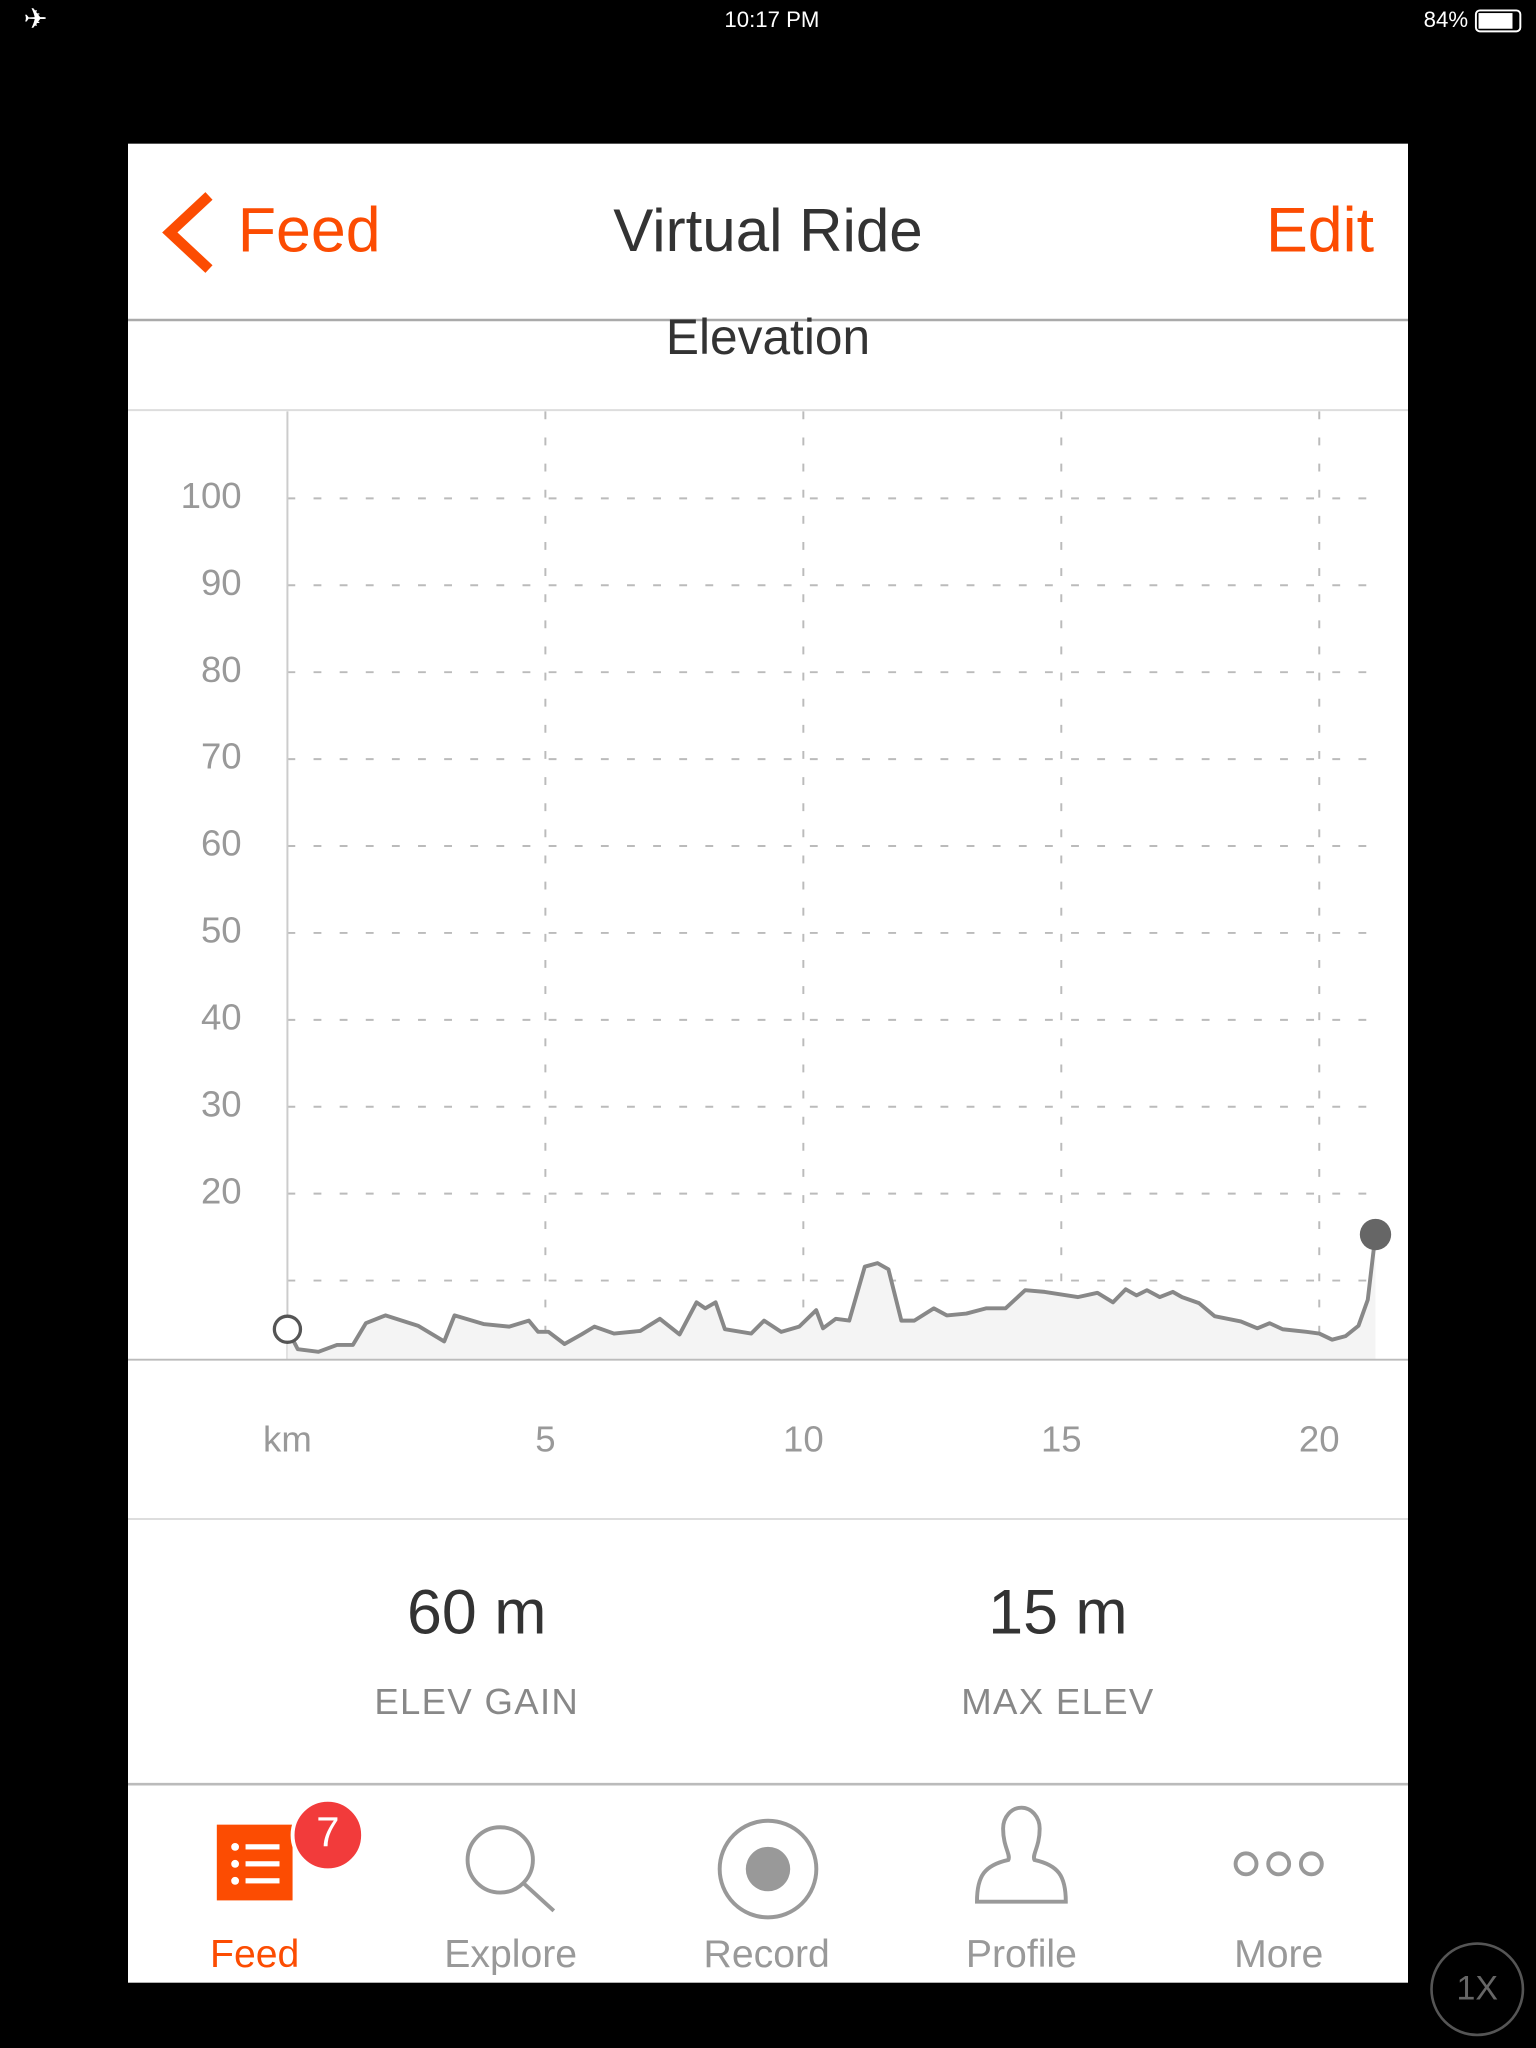  Describe the element at coordinates (539, 1897) in the screenshot. I see `explore-icon-handle` at that location.